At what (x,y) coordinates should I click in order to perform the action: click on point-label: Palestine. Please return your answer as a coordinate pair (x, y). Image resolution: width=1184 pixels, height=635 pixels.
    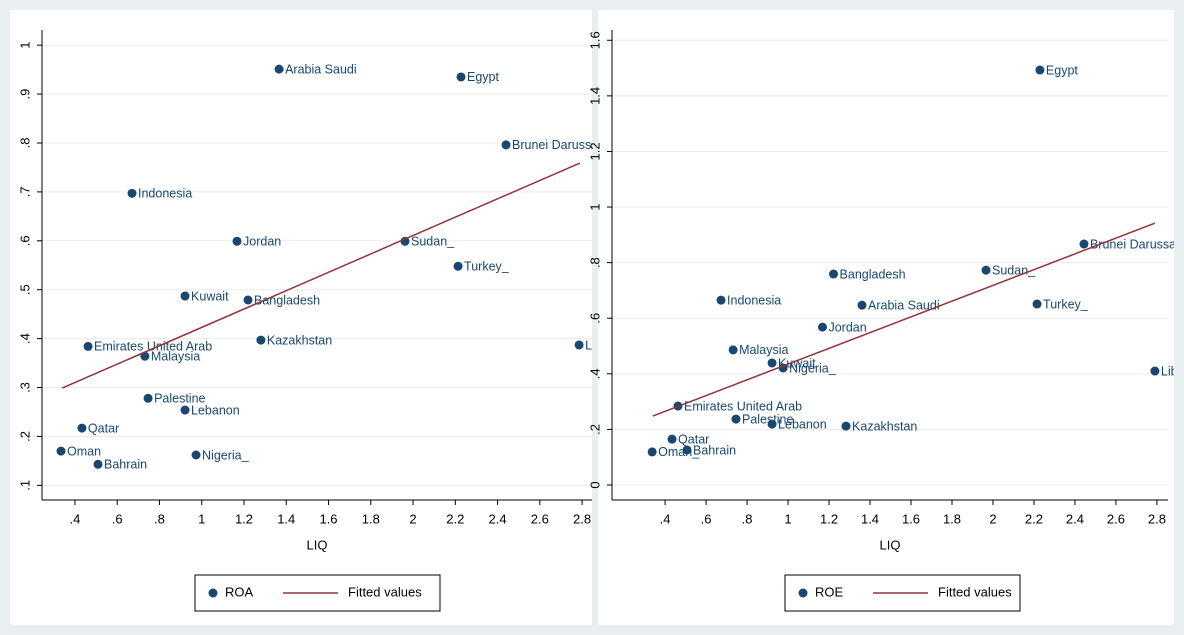
    Looking at the image, I should click on (767, 419).